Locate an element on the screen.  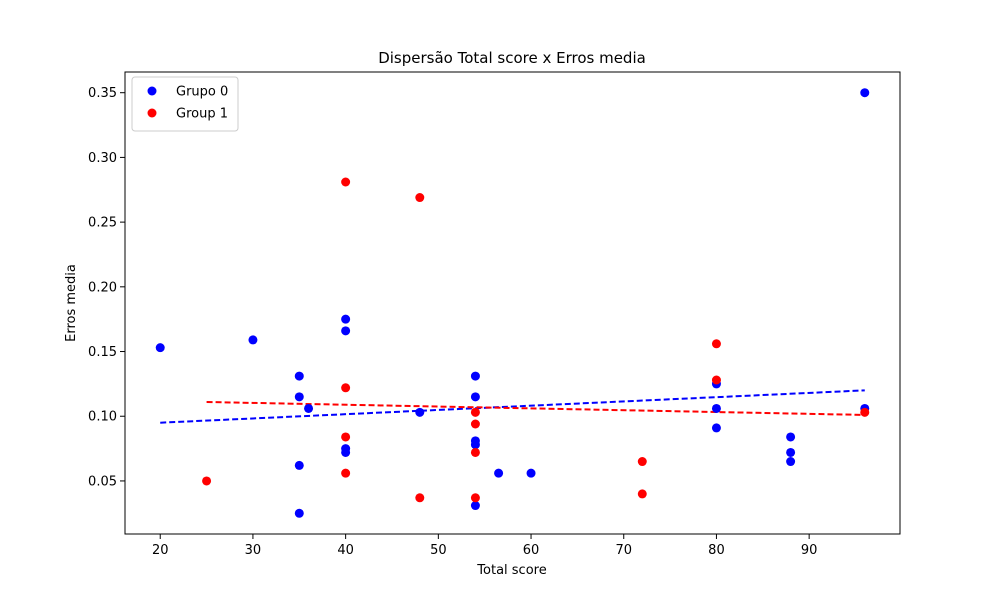
legend-frame is located at coordinates (185, 104).